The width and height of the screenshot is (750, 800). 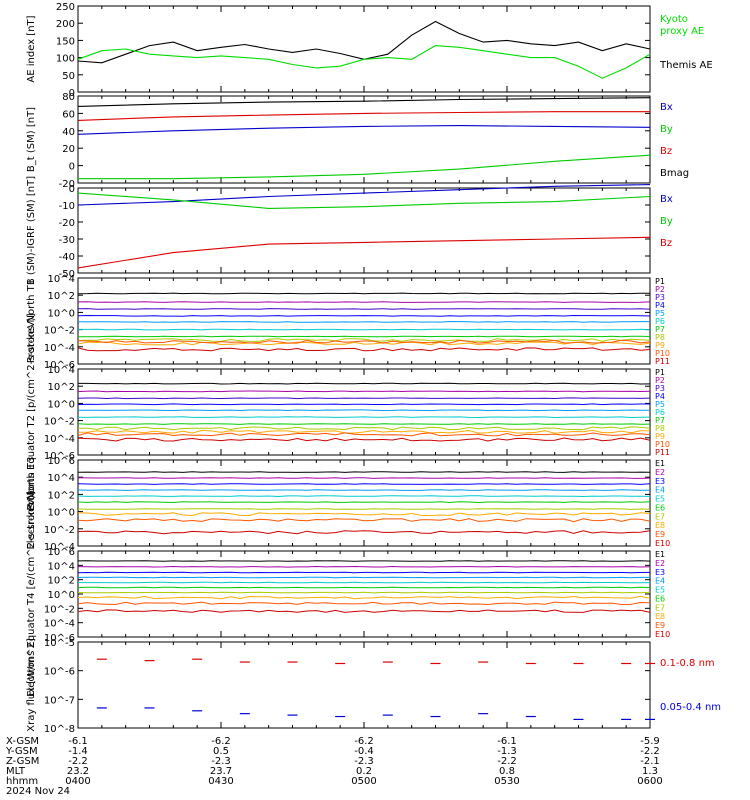 I want to click on y-tick-label: 10^-7, so click(x=59, y=700).